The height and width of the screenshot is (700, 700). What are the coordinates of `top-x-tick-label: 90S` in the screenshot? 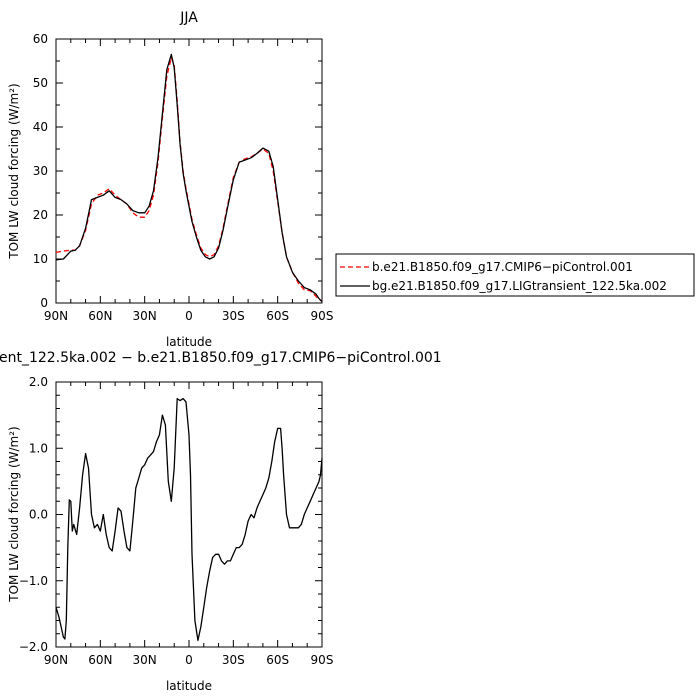 It's located at (322, 316).